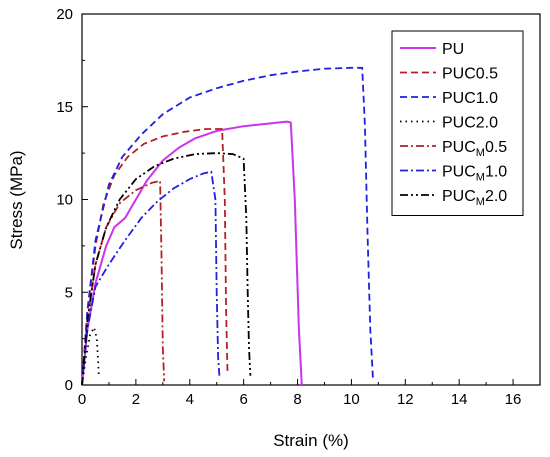  Describe the element at coordinates (470, 123) in the screenshot. I see `legend-entry-label: PUC2.0` at that location.